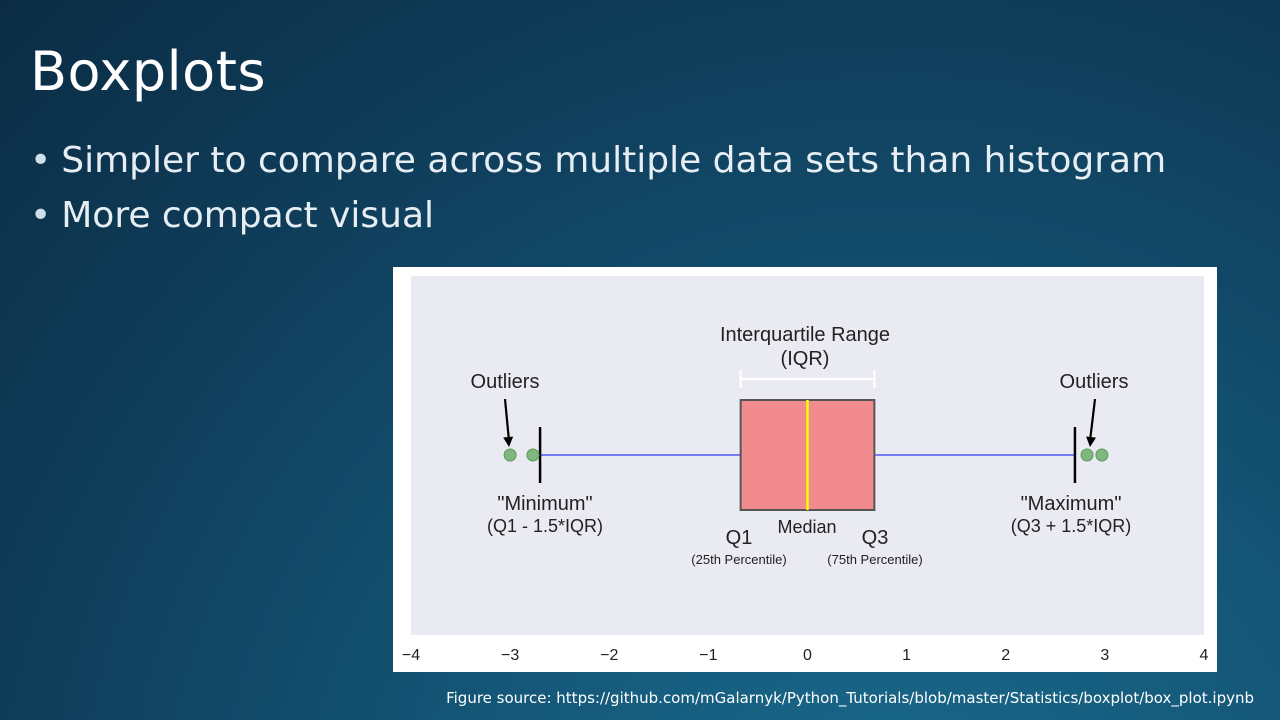 This screenshot has width=1280, height=720. I want to click on maximum-label: "Maximum", so click(1071, 504).